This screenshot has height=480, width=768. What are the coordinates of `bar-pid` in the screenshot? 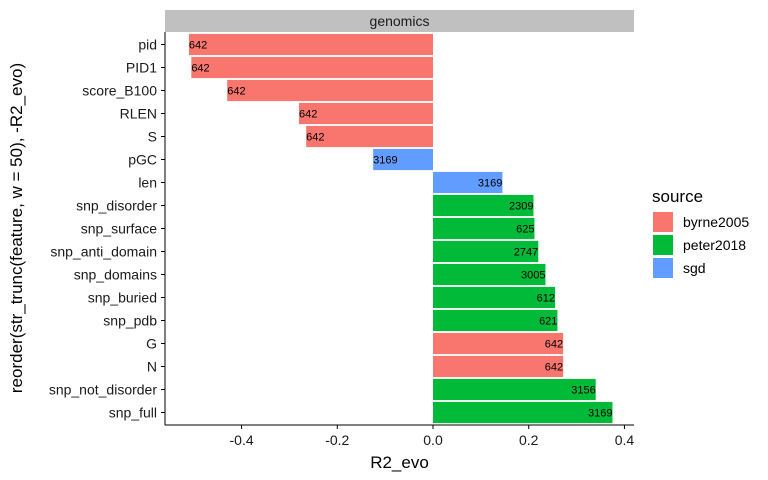 It's located at (310, 44).